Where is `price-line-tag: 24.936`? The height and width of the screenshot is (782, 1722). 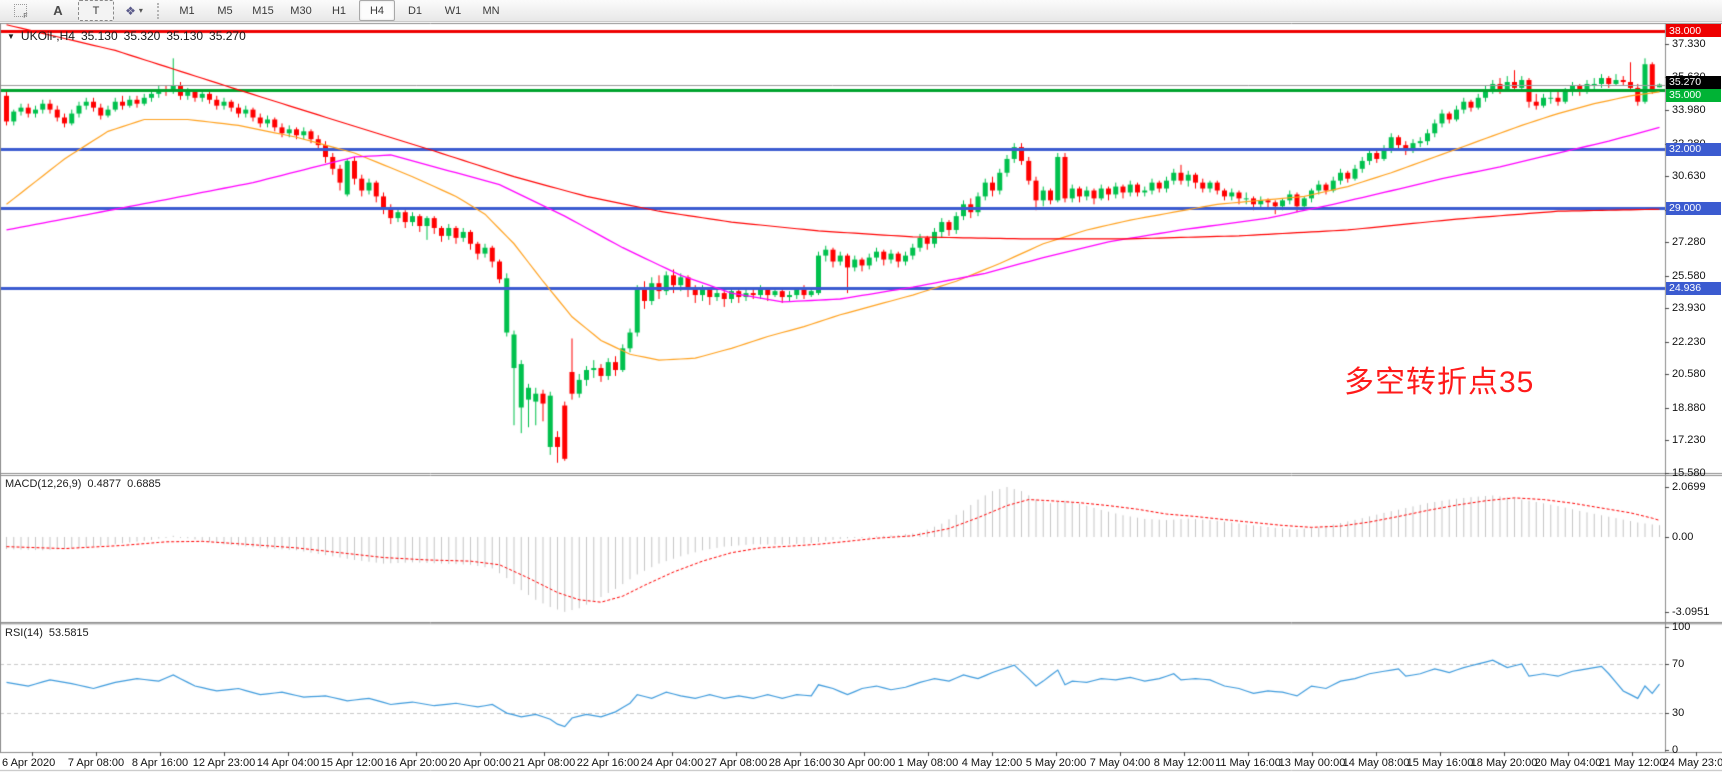 price-line-tag: 24.936 is located at coordinates (1693, 288).